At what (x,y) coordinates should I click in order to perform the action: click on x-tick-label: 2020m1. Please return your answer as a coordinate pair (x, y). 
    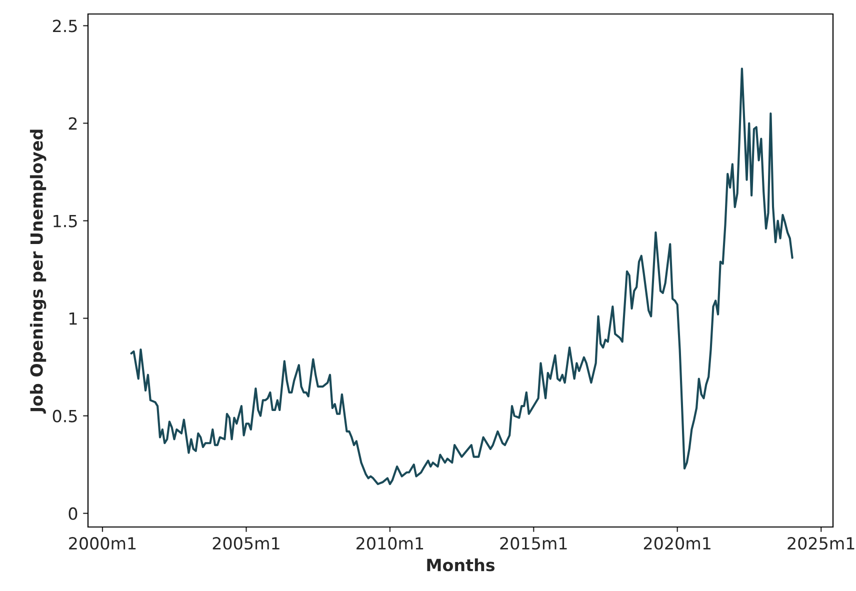
    Looking at the image, I should click on (677, 543).